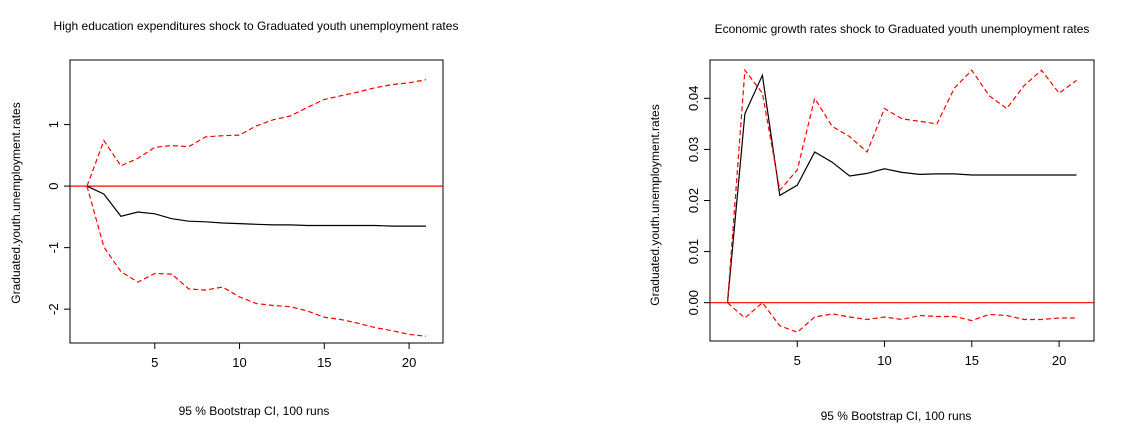 The width and height of the screenshot is (1142, 434). What do you see at coordinates (693, 149) in the screenshot?
I see `y-tick-label: 0.03` at bounding box center [693, 149].